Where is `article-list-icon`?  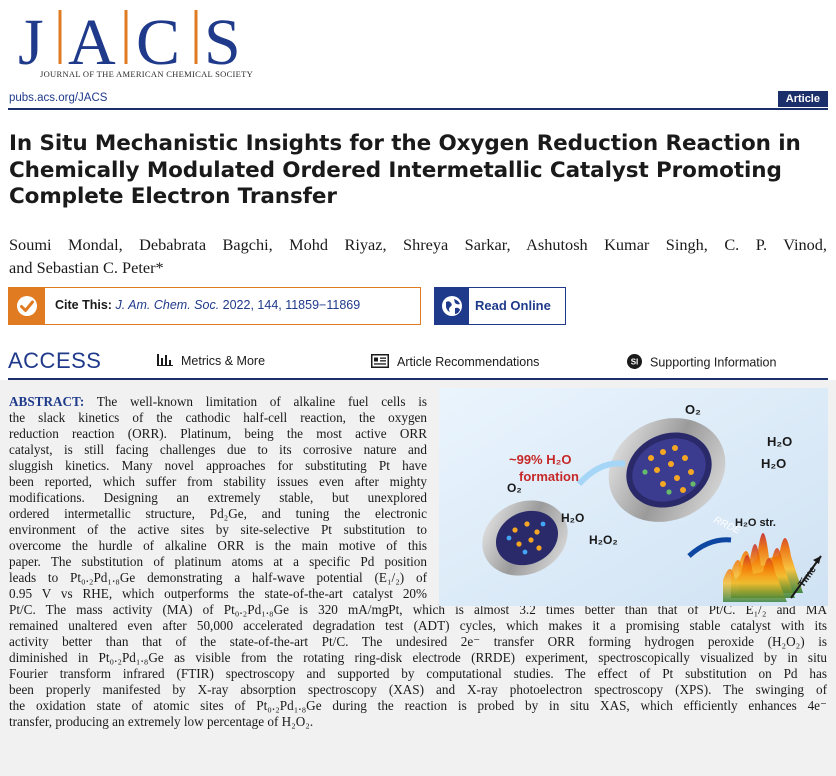
article-list-icon is located at coordinates (380, 362).